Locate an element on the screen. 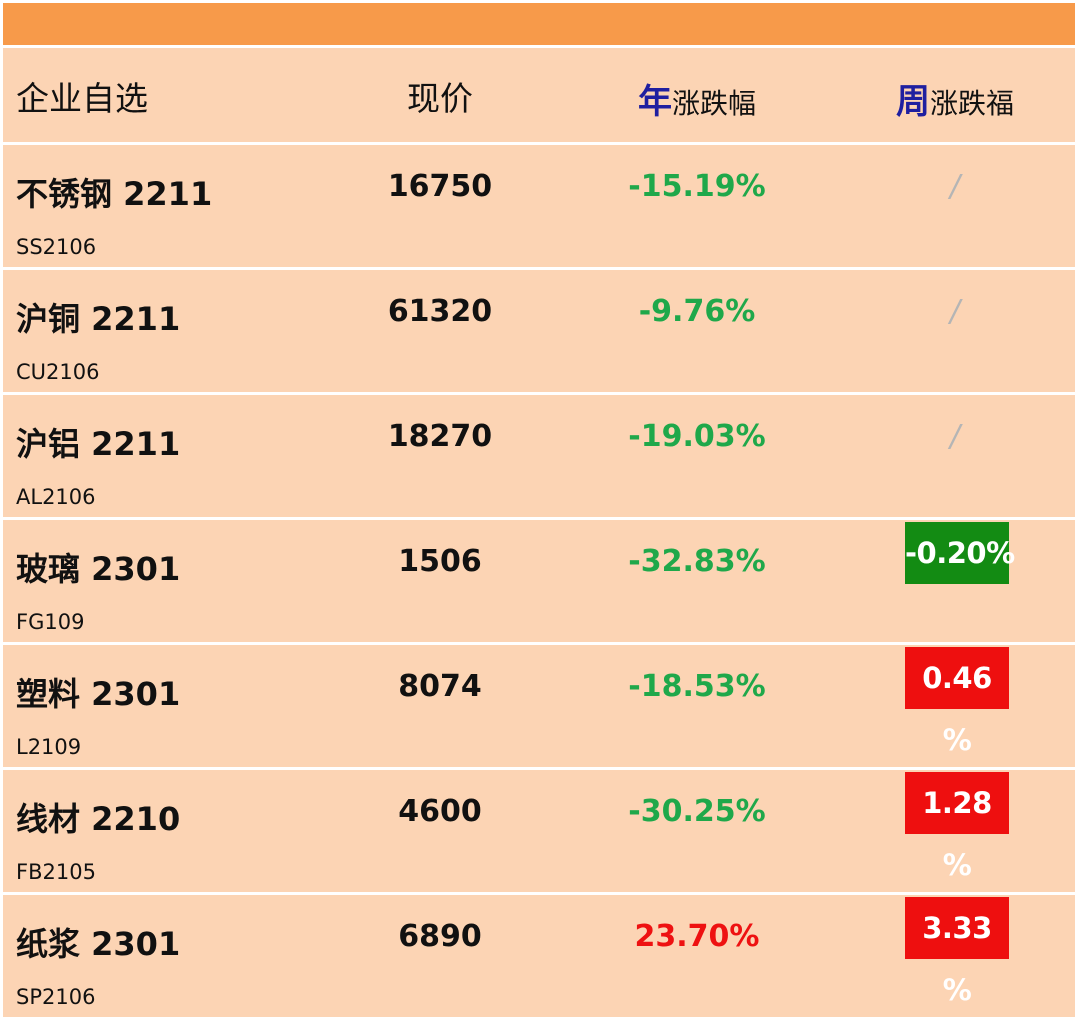  year-change-value: -32.83% is located at coordinates (697, 561).